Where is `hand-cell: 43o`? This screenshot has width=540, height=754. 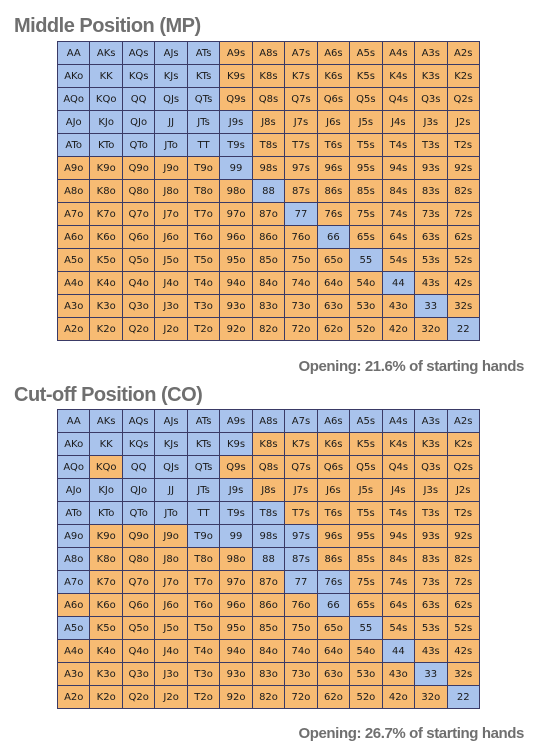 hand-cell: 43o is located at coordinates (398, 306).